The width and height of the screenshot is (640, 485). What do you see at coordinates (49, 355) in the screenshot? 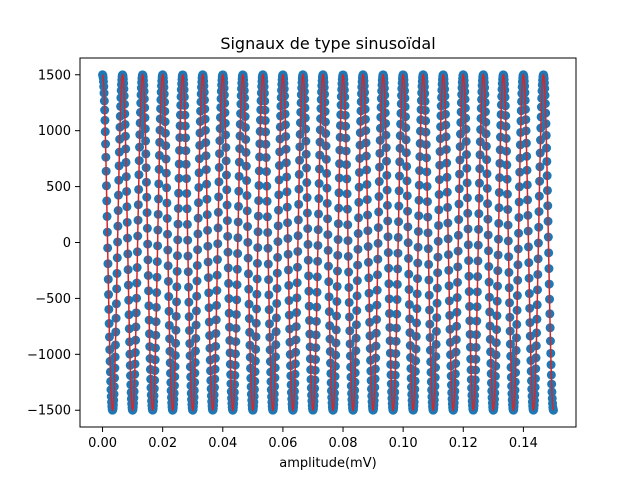
I see `y-tick-label: −1000` at bounding box center [49, 355].